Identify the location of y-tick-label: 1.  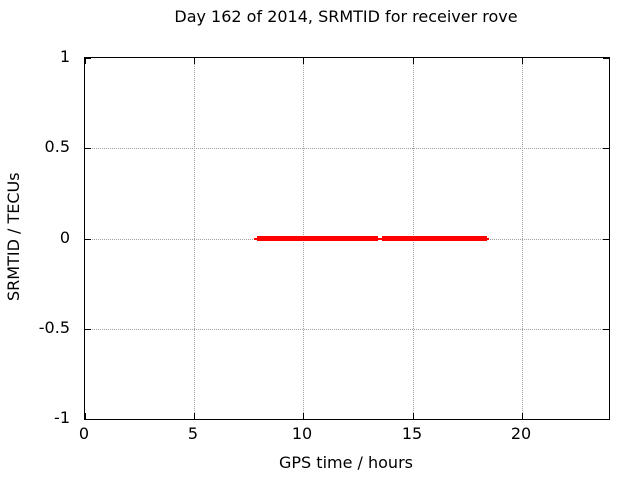
(64, 56).